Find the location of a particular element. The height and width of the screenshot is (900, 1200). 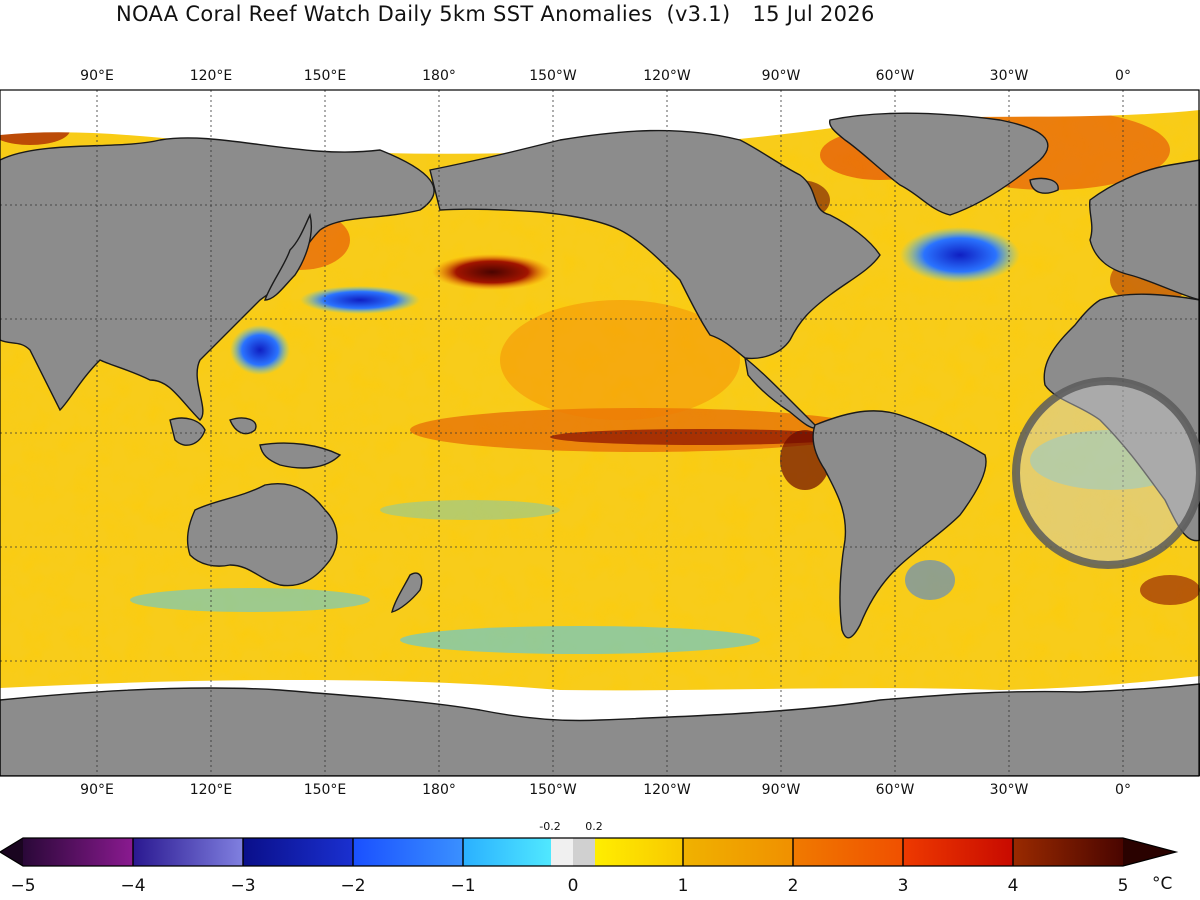

colorbar-tick: 2 is located at coordinates (793, 886).